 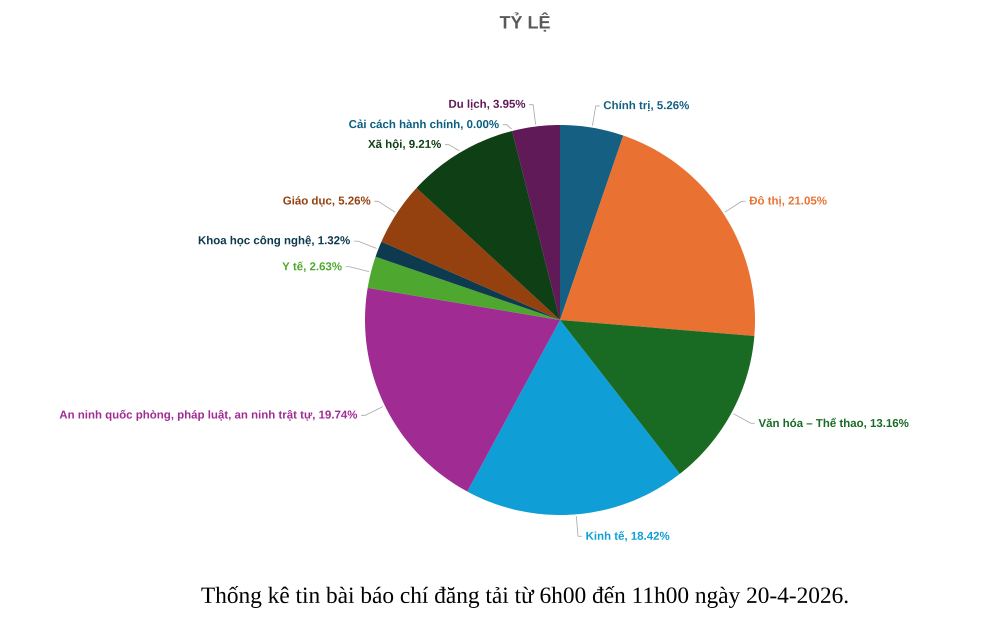 What do you see at coordinates (765, 201) in the screenshot?
I see `slice-label: Đô thị` at bounding box center [765, 201].